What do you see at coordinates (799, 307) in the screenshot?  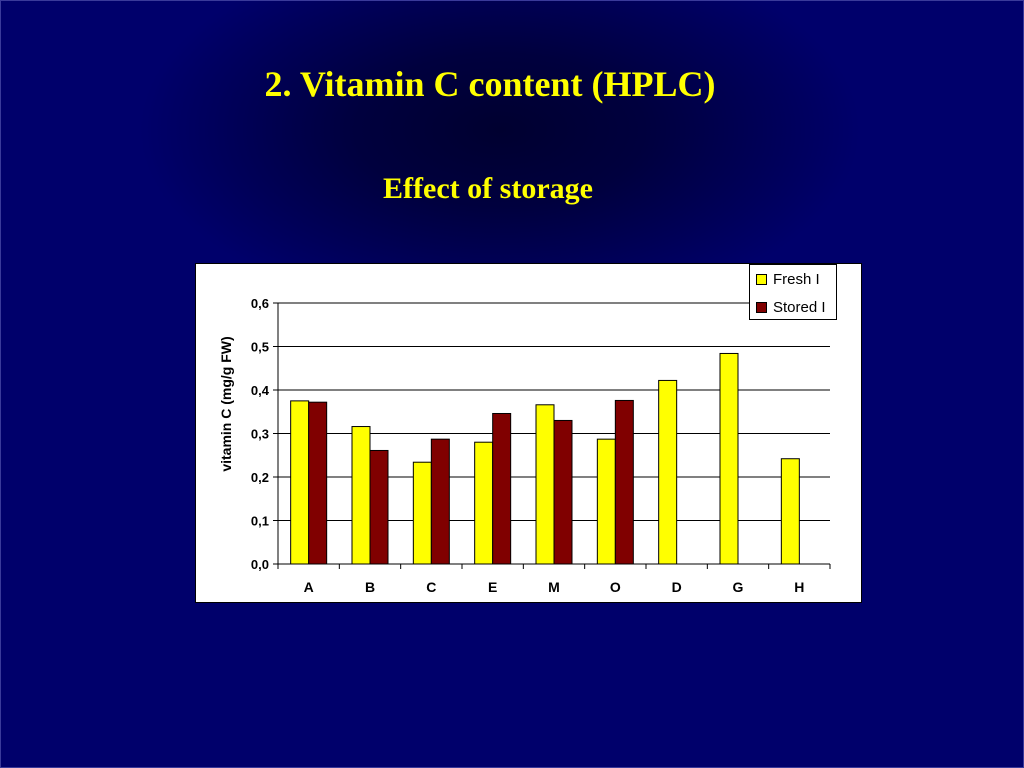 I see `legend-label-stored: Stored I` at bounding box center [799, 307].